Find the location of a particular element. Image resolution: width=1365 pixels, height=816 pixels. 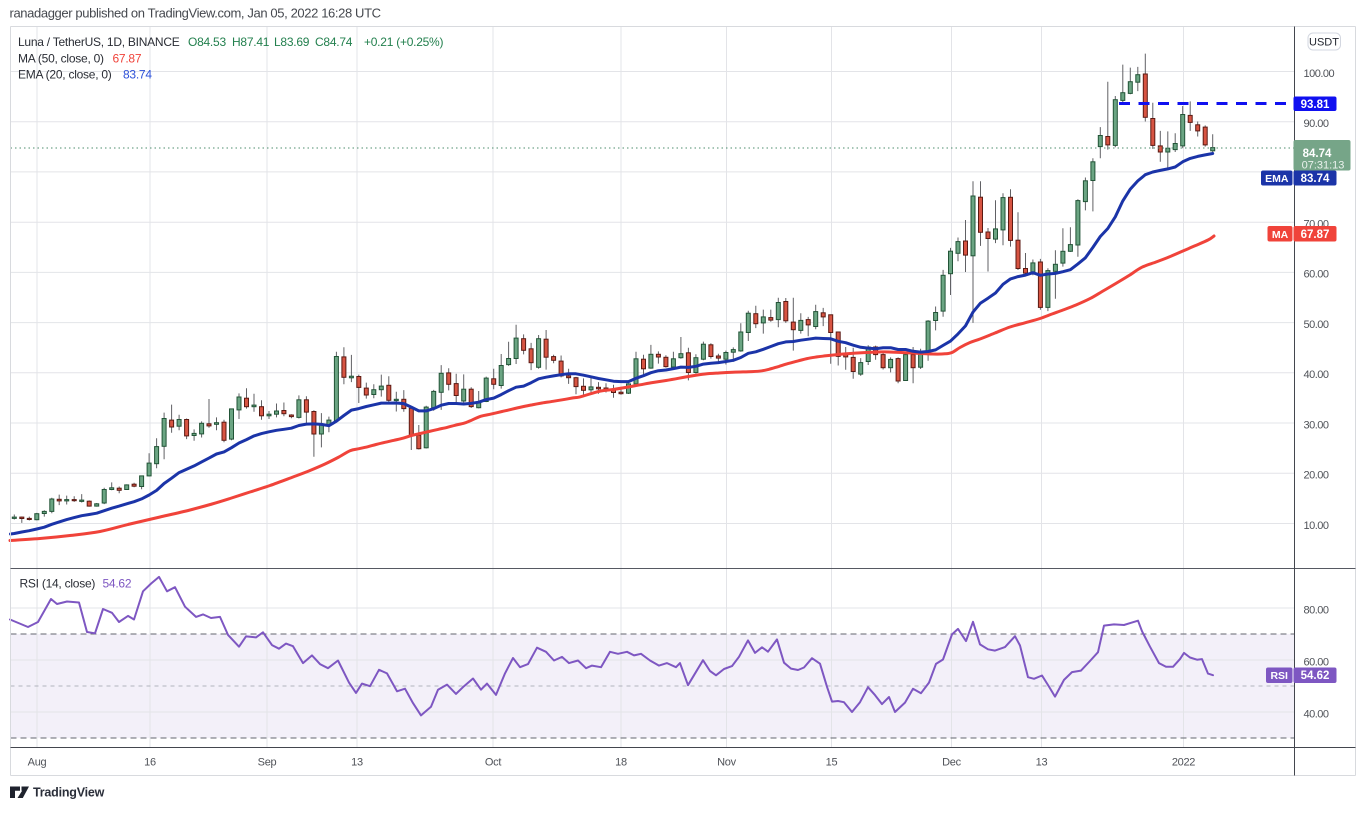

svg-text: +0.21 (+0.25%) is located at coordinates (403, 42).